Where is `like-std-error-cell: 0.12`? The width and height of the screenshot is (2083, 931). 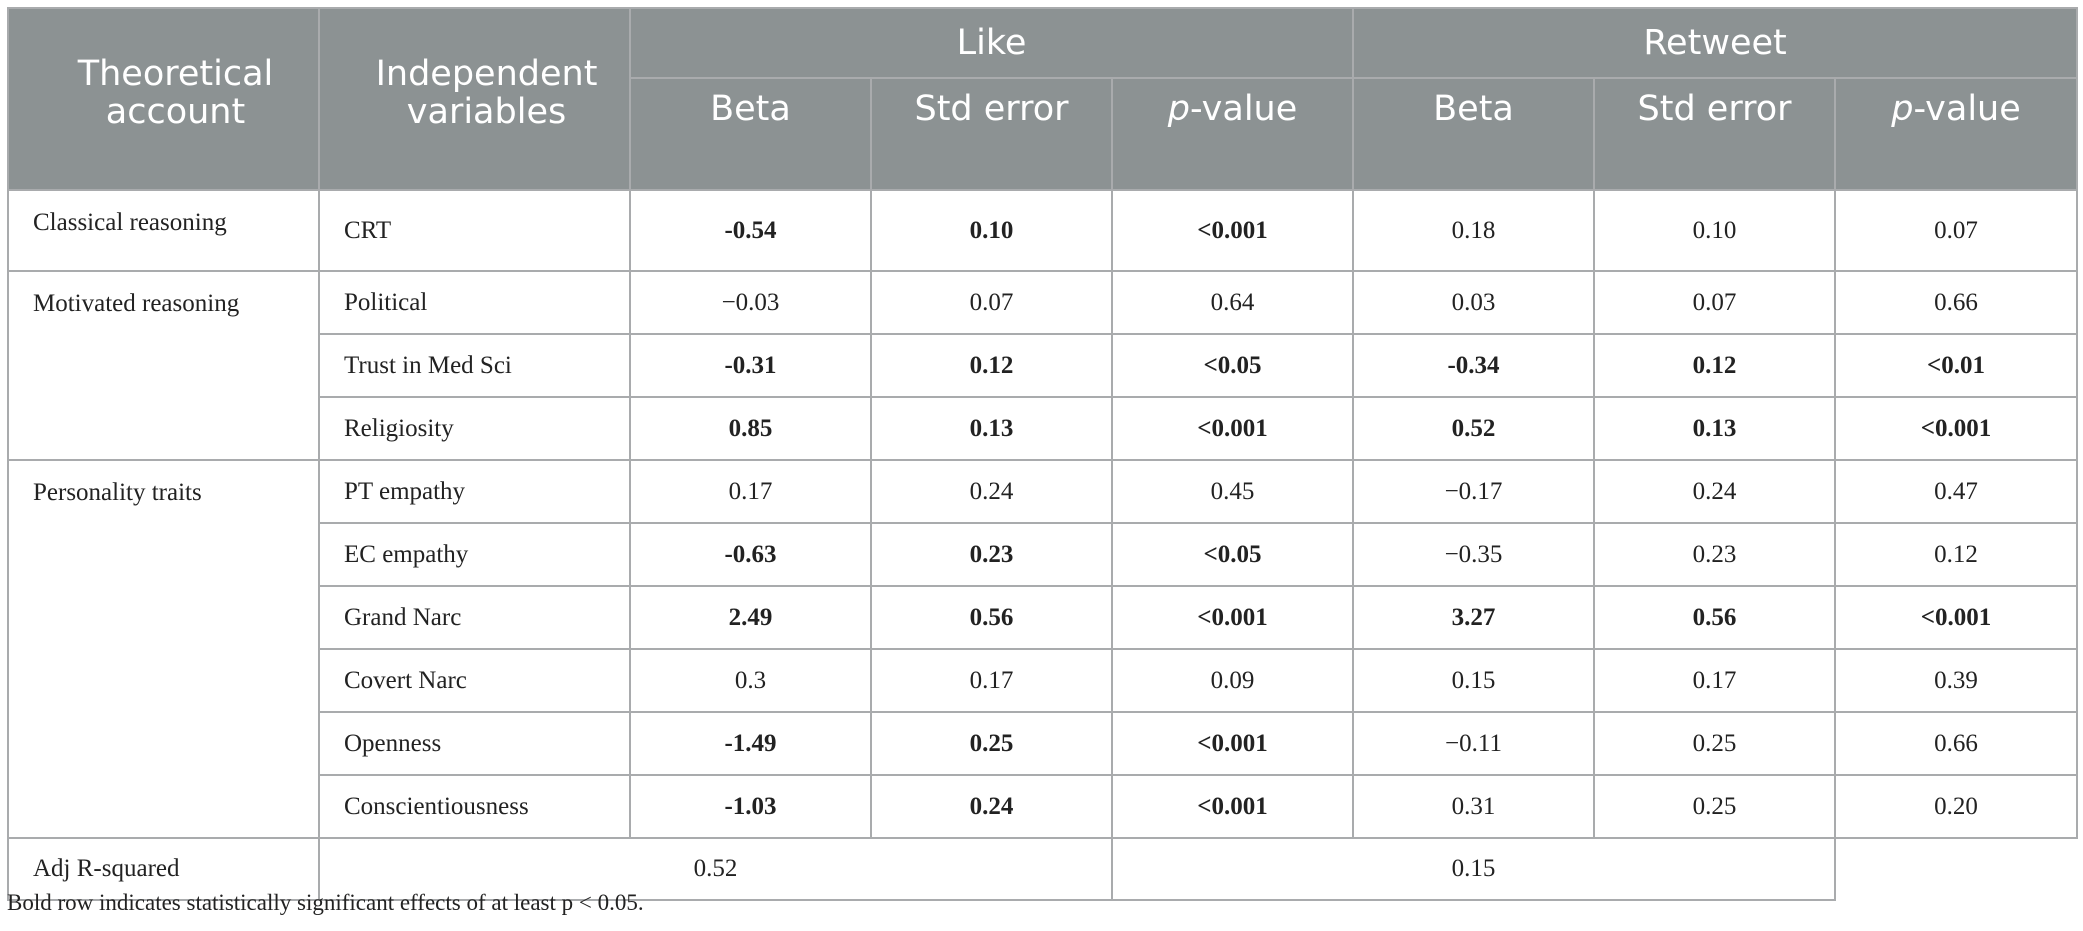 like-std-error-cell: 0.12 is located at coordinates (991, 365).